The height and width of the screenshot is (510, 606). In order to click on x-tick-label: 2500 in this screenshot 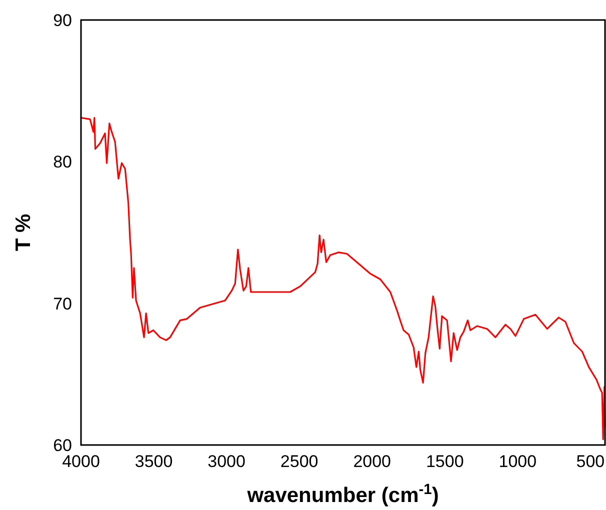, I will do `click(299, 461)`.